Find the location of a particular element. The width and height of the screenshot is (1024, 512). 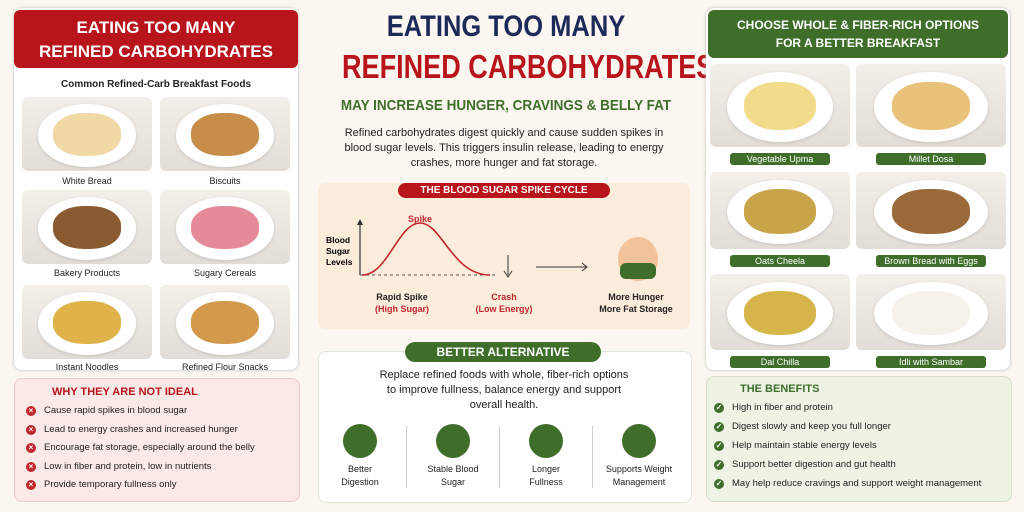

better-text: overall health. is located at coordinates (504, 405).